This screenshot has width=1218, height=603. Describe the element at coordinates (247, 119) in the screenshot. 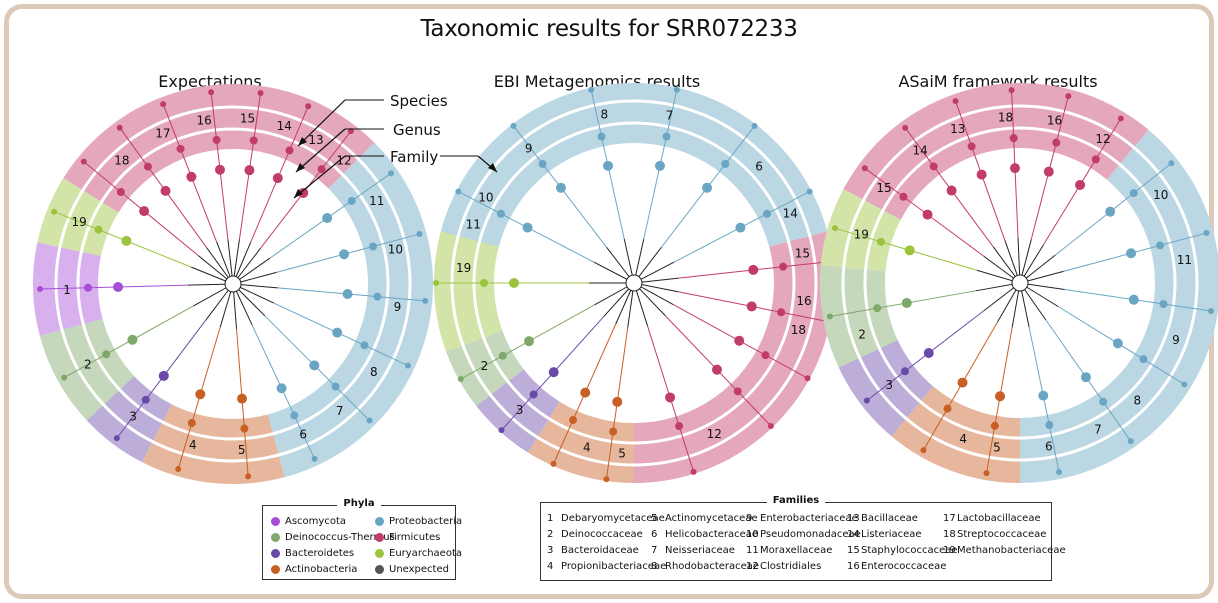

I see `family-number-label: 15` at that location.